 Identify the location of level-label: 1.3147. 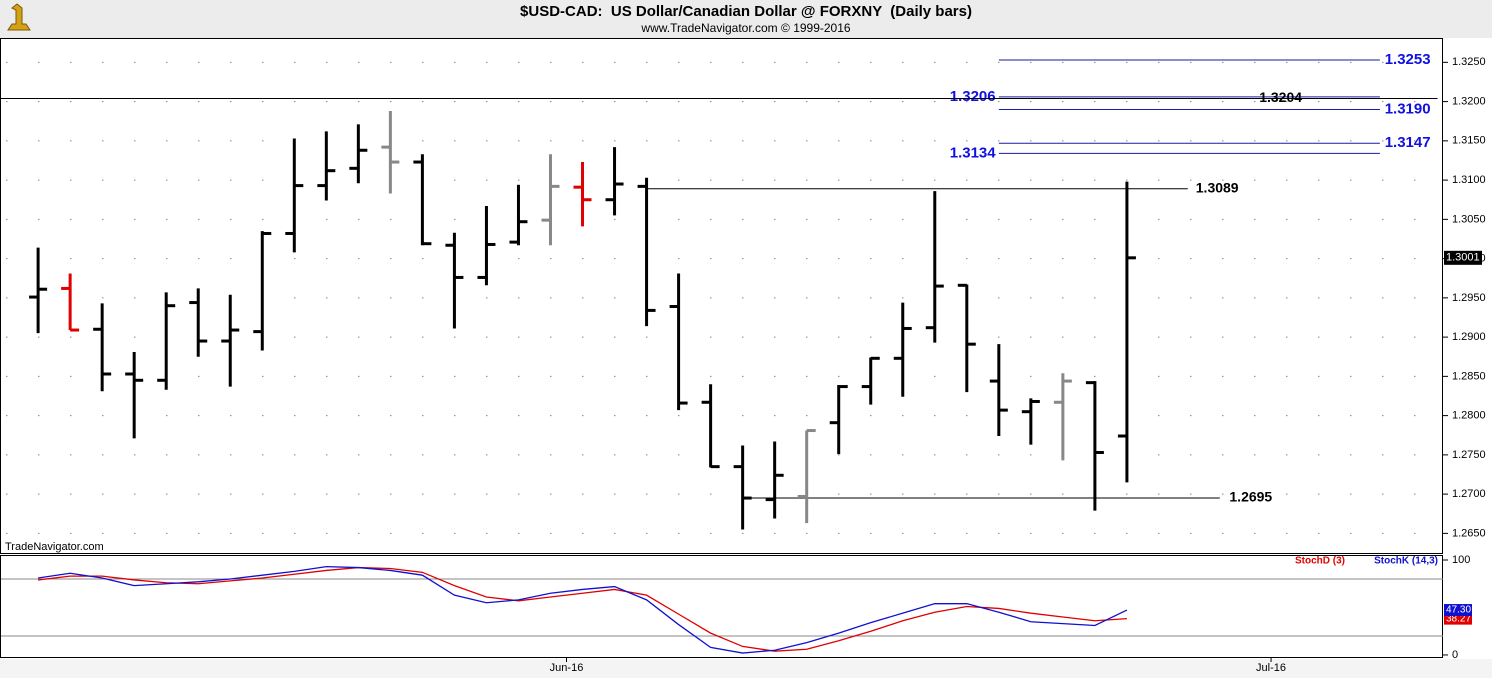
(1408, 142).